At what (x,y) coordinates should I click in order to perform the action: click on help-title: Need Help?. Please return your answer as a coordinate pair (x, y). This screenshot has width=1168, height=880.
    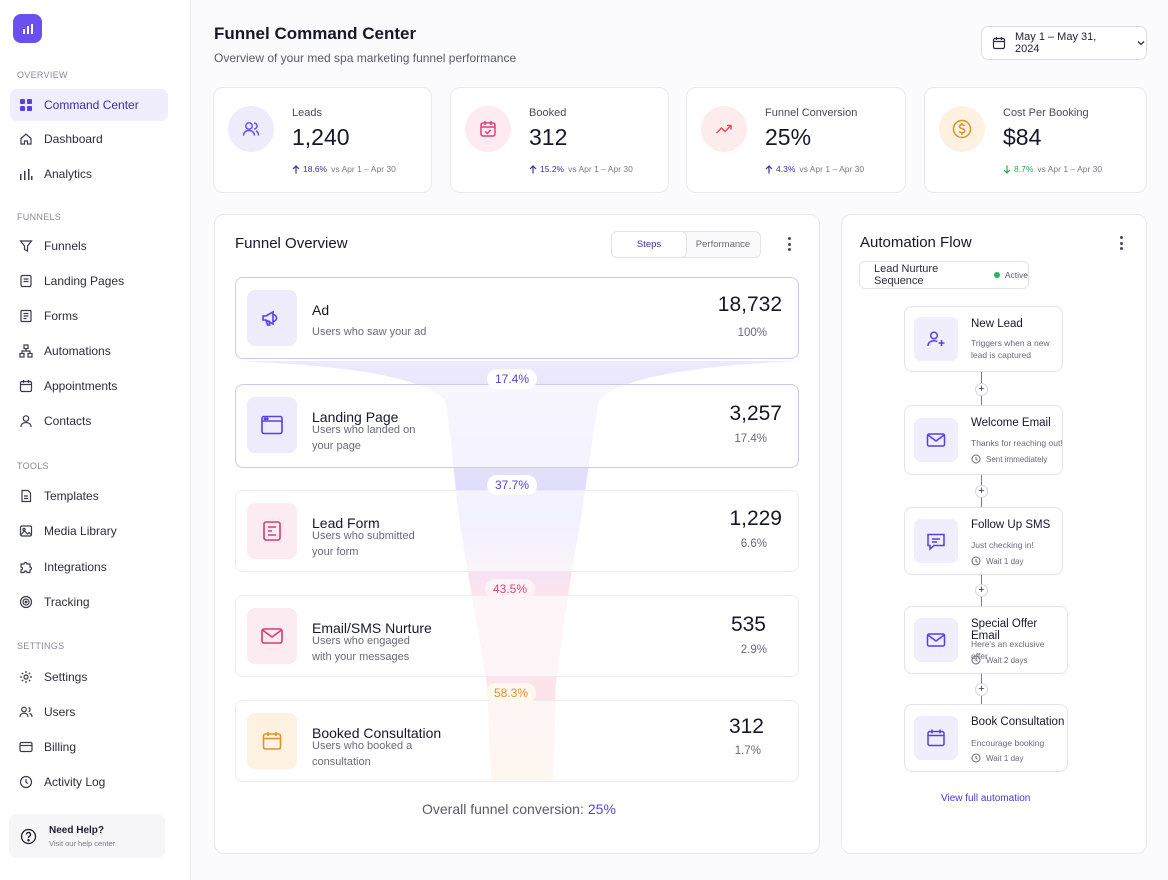
    Looking at the image, I should click on (77, 830).